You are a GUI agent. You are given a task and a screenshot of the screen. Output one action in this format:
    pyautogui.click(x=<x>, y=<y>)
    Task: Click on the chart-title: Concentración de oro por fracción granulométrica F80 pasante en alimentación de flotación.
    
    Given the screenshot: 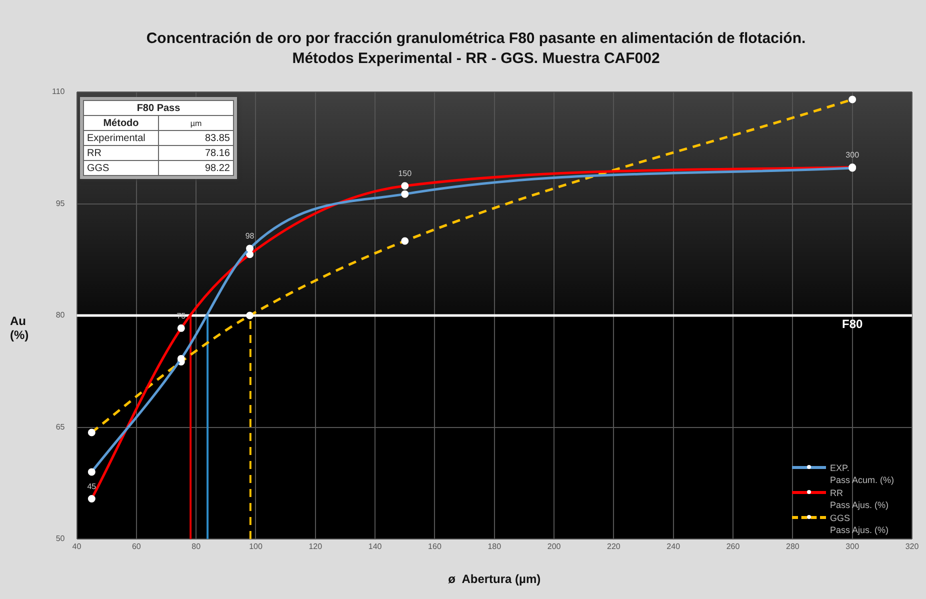 What is the action you would take?
    pyautogui.click(x=476, y=39)
    